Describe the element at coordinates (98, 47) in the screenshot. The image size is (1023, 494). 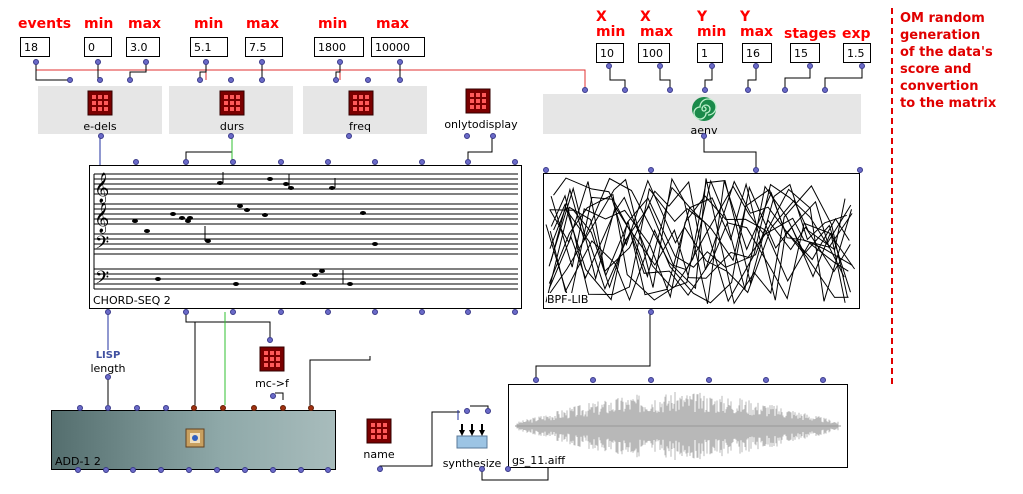
I see `min-input: 0` at that location.